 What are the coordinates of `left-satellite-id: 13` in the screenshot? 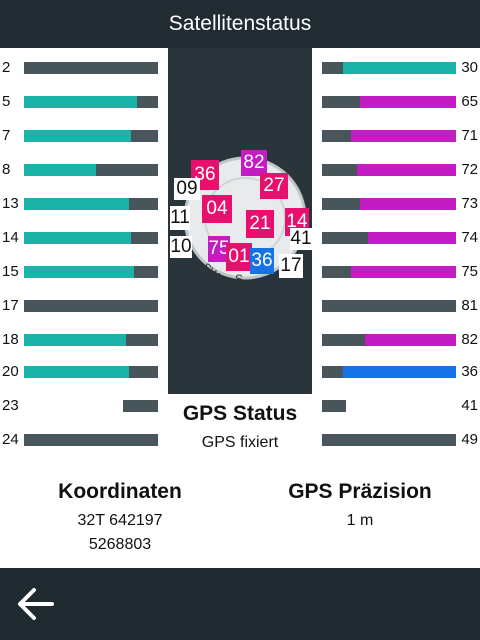 It's located at (10, 203).